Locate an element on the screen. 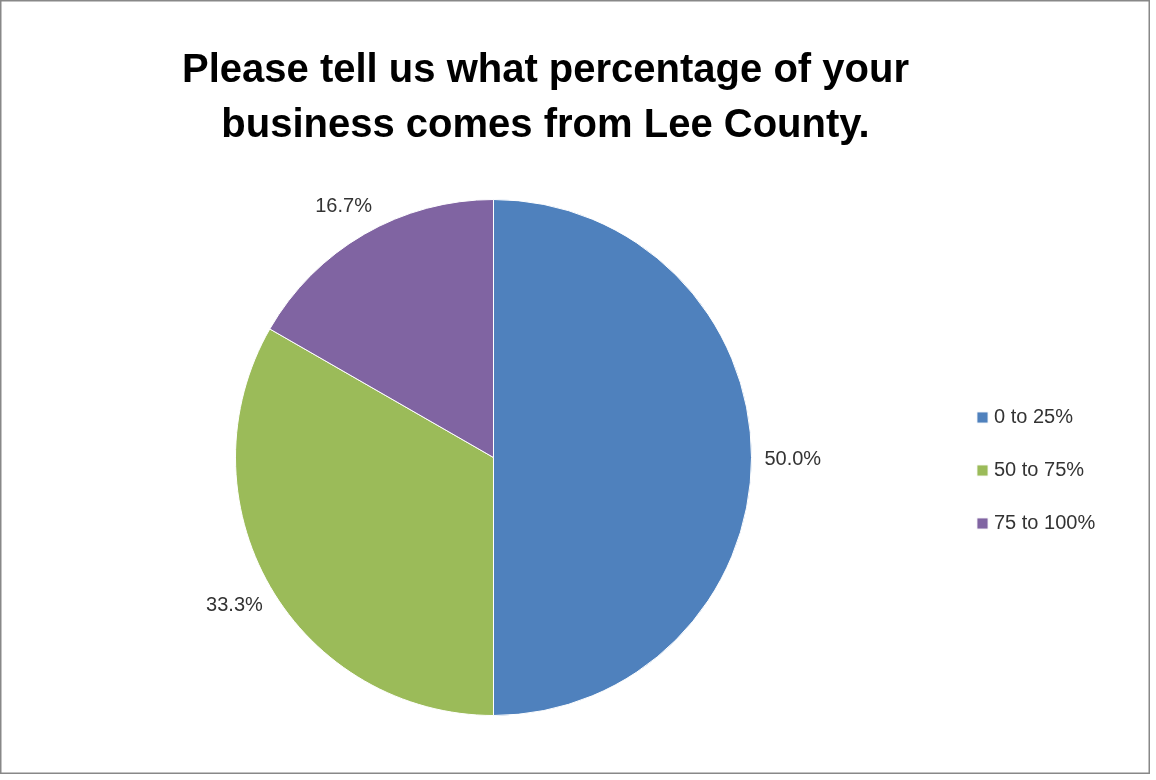 This screenshot has height=780, width=1156. legend-label: 50 to 75% is located at coordinates (1039, 469).